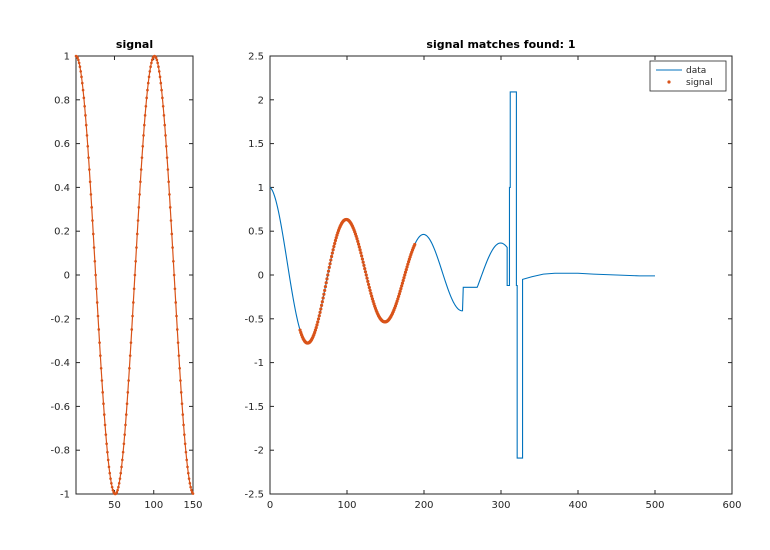 The height and width of the screenshot is (550, 770). I want to click on y-tick-label: -0.5, so click(254, 319).